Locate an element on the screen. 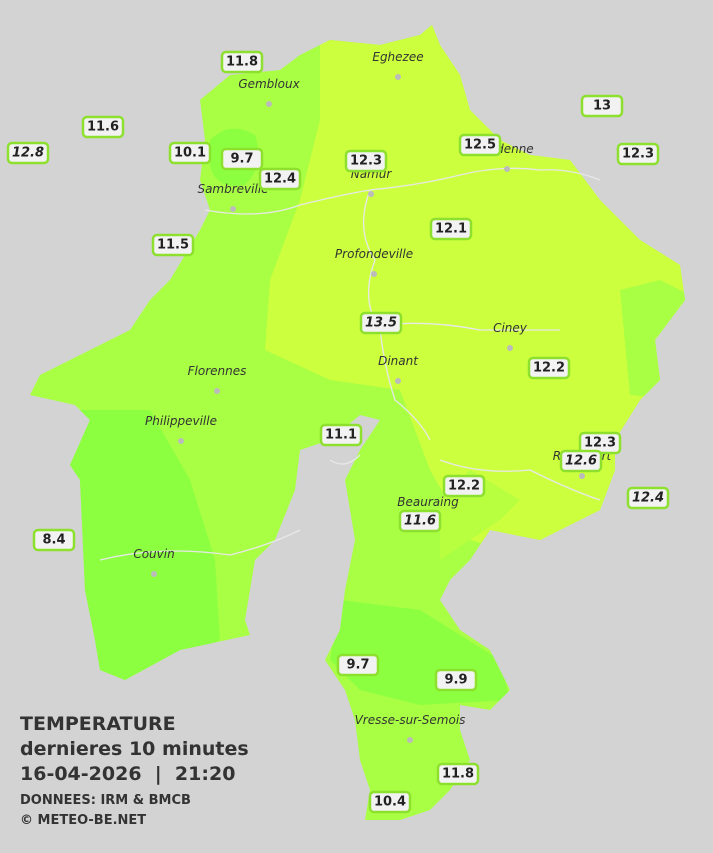 The width and height of the screenshot is (713, 853). station: 10.4 is located at coordinates (390, 802).